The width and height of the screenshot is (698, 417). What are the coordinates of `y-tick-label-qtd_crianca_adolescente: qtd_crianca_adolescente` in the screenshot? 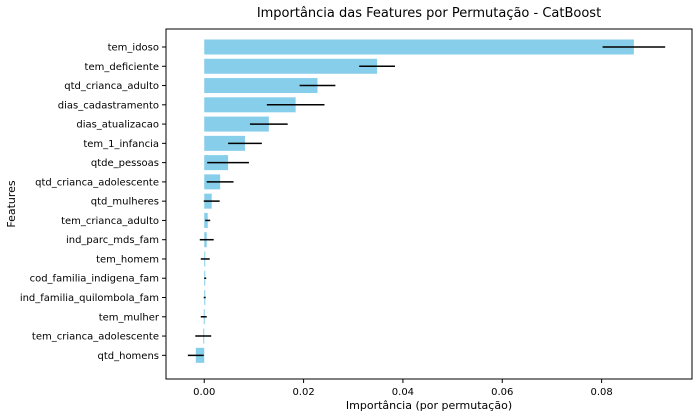 It's located at (97, 182).